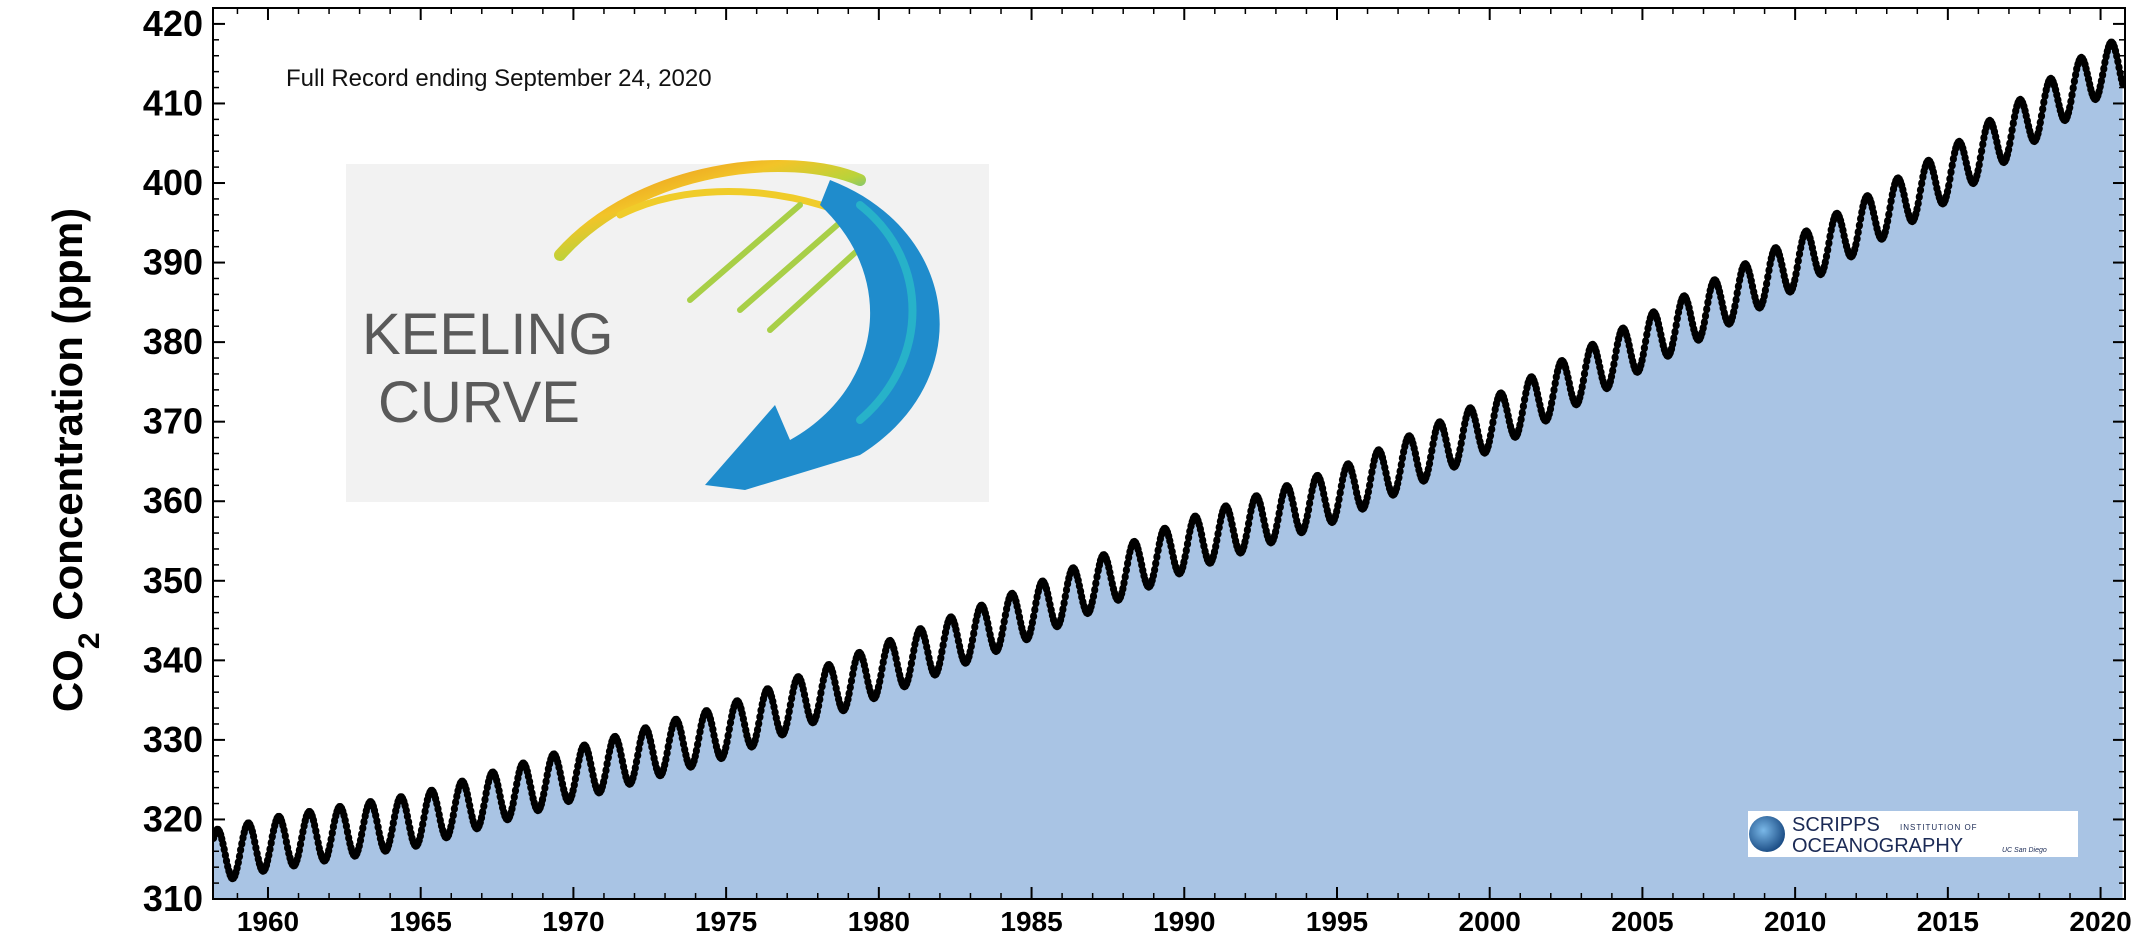  I want to click on logo-arrow-body, so click(822, 335).